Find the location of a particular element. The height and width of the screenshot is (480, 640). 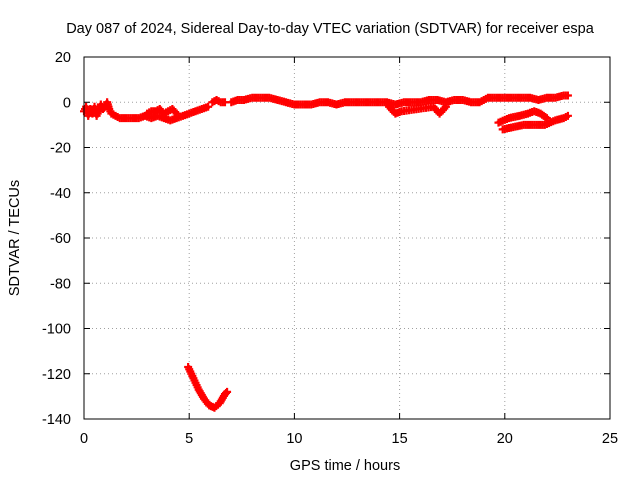

y-tick-label: -140 is located at coordinates (56, 420).